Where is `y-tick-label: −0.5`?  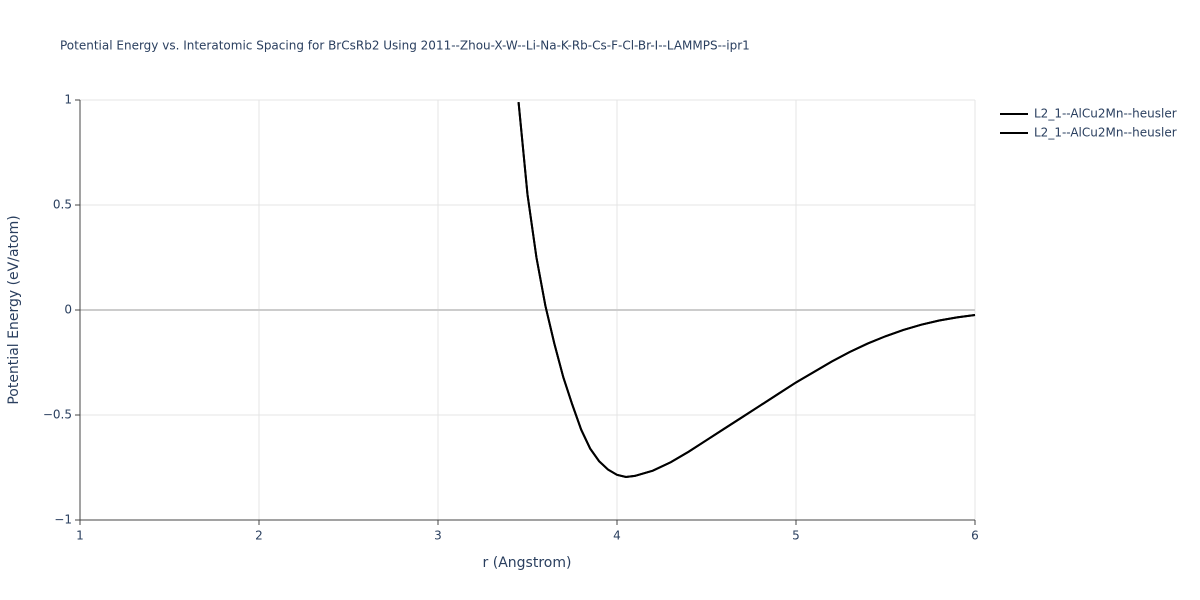 y-tick-label: −0.5 is located at coordinates (57, 415).